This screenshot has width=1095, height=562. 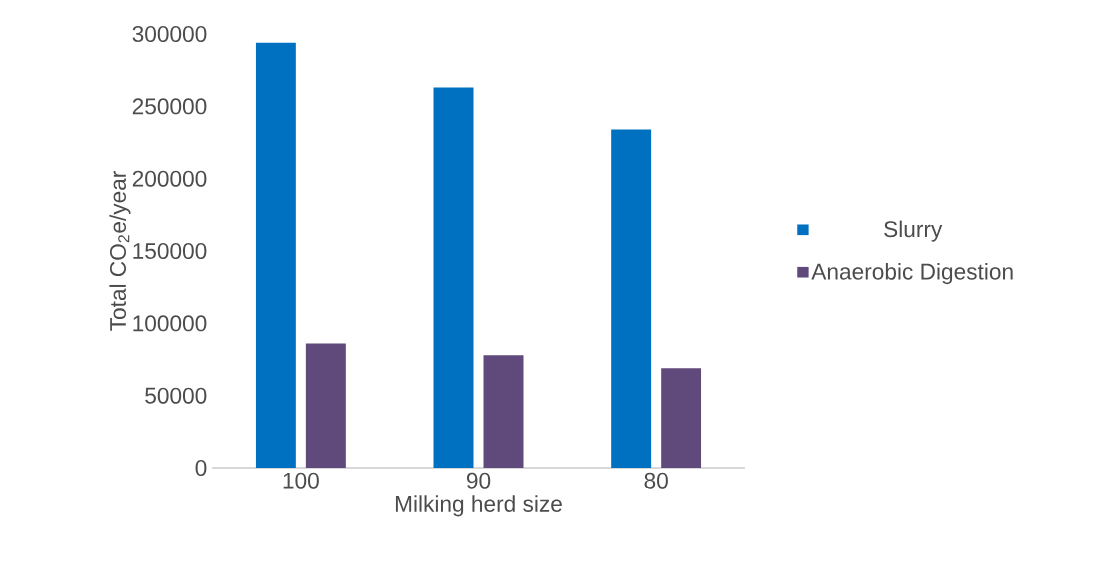 I want to click on y-tick-label: 0, so click(x=201, y=468).